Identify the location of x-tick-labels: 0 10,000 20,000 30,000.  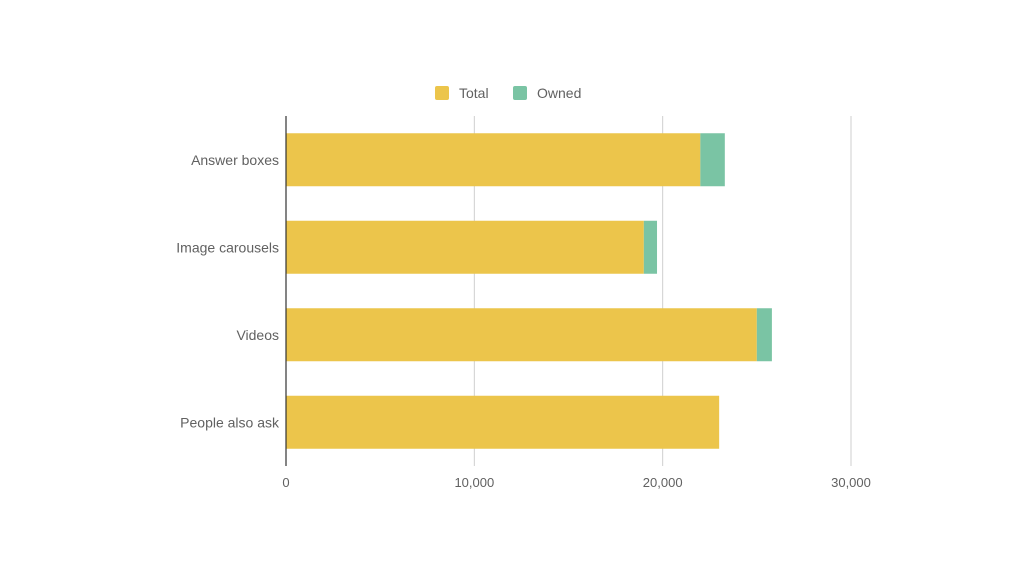
(576, 482).